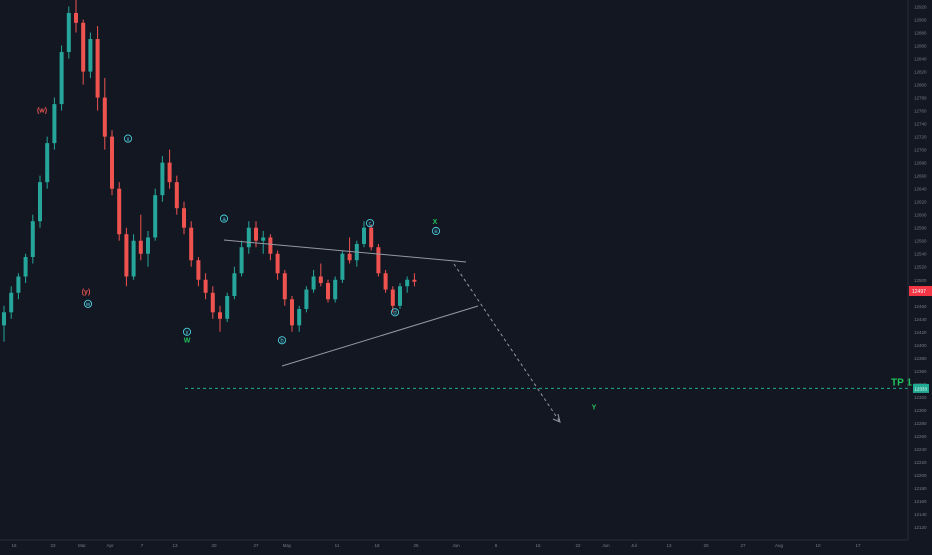 This screenshot has height=555, width=932. Describe the element at coordinates (110, 545) in the screenshot. I see `time-tick-label: Apr` at that location.